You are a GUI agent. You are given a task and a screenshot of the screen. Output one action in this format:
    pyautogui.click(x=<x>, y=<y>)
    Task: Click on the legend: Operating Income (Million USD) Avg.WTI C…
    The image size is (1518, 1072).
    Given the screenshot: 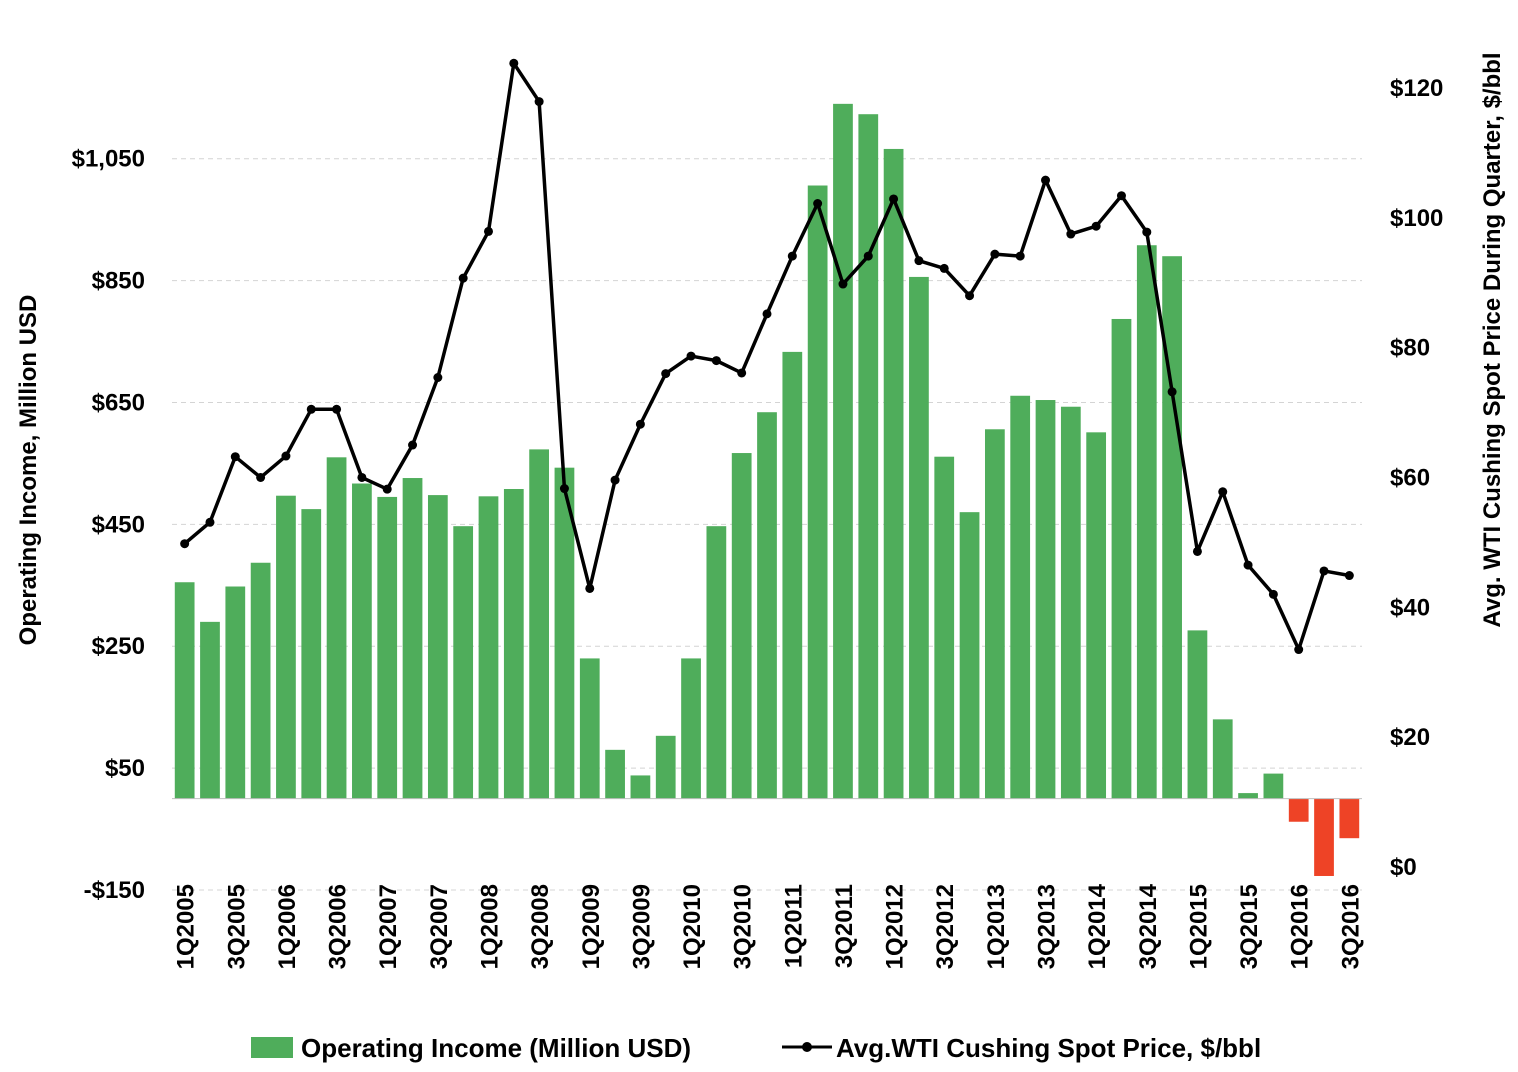 What is the action you would take?
    pyautogui.click(x=756, y=1048)
    